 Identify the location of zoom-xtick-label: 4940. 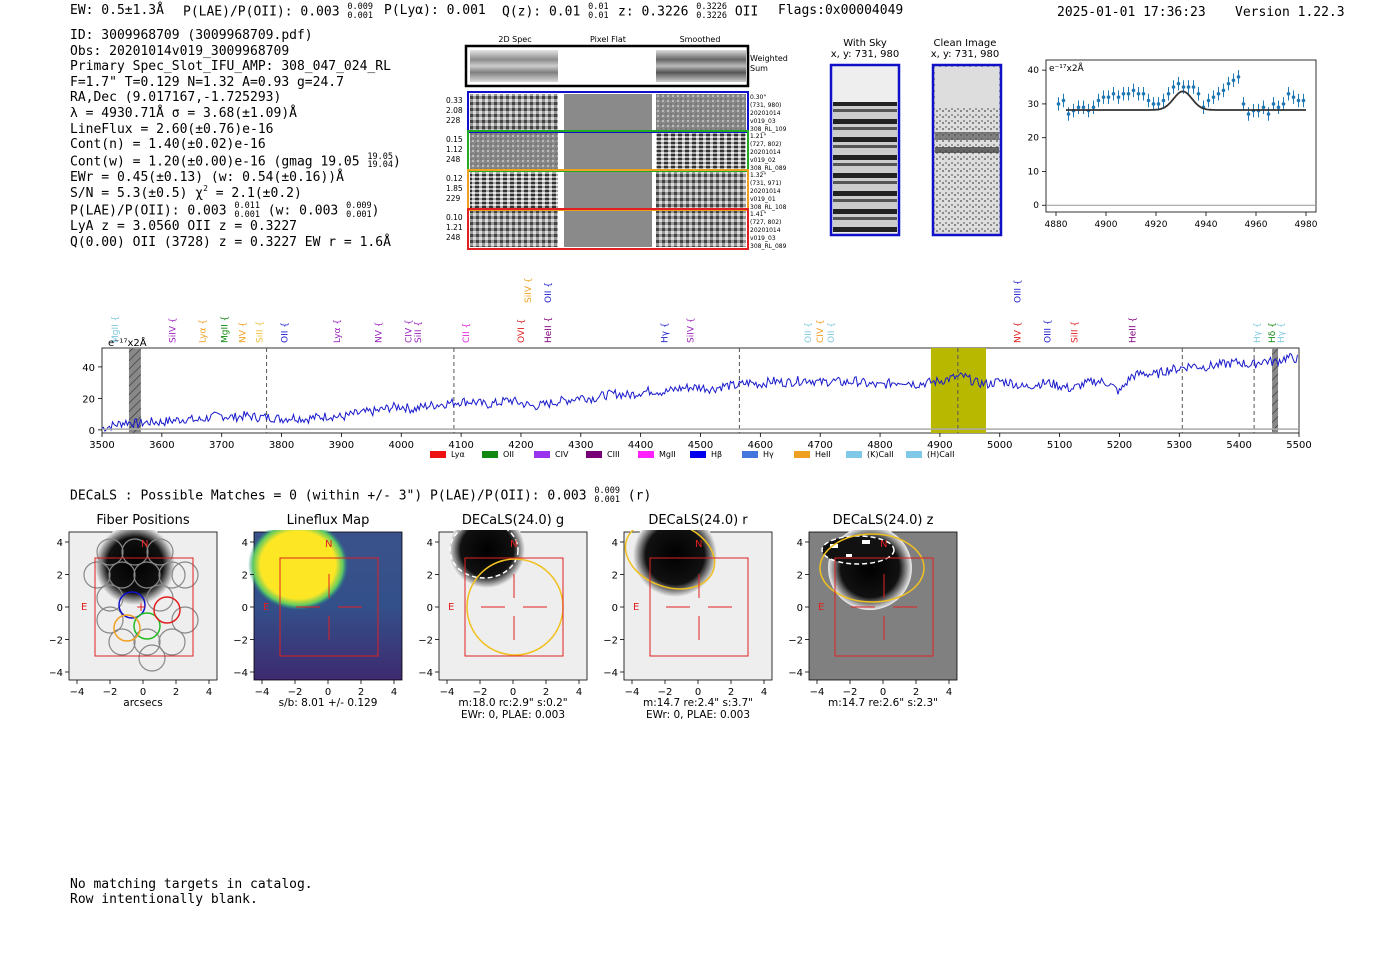
(1206, 225).